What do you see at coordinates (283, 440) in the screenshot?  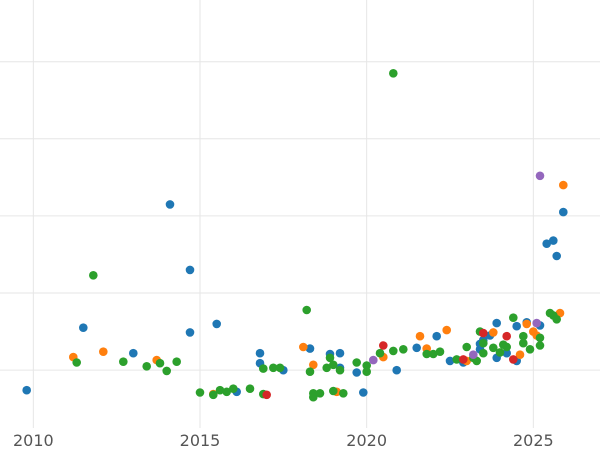 I see `x-tick-labels: 2010 2015 2020 2025` at bounding box center [283, 440].